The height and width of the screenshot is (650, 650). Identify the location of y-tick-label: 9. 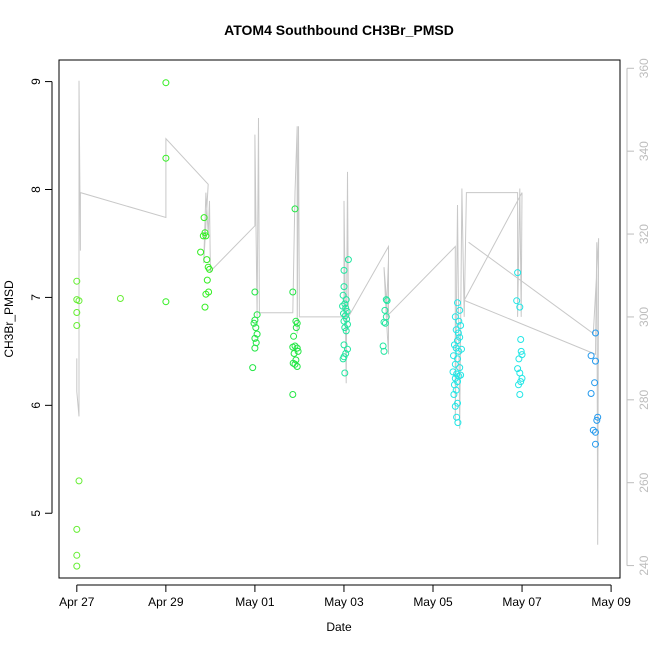
(36, 81).